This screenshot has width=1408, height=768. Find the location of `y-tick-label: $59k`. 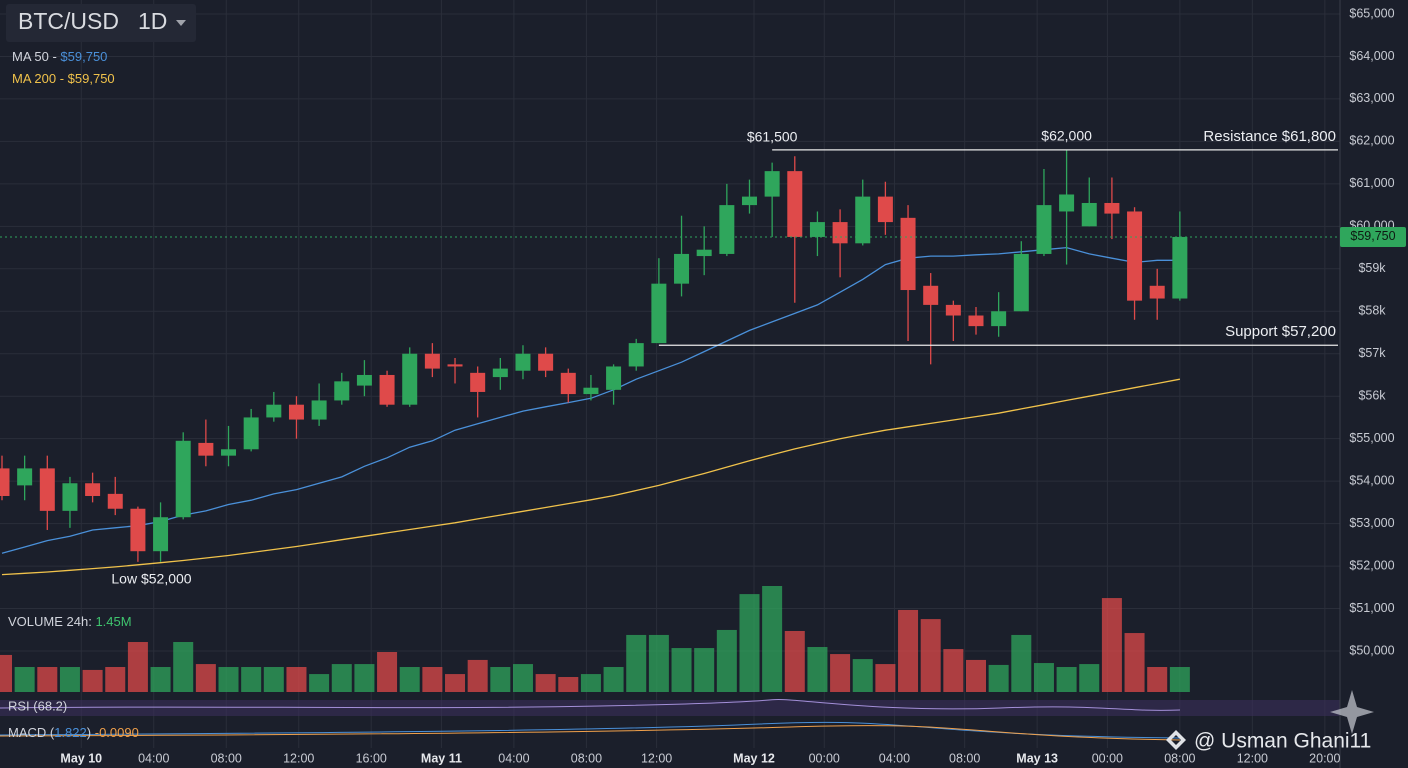

y-tick-label: $59k is located at coordinates (1372, 268).